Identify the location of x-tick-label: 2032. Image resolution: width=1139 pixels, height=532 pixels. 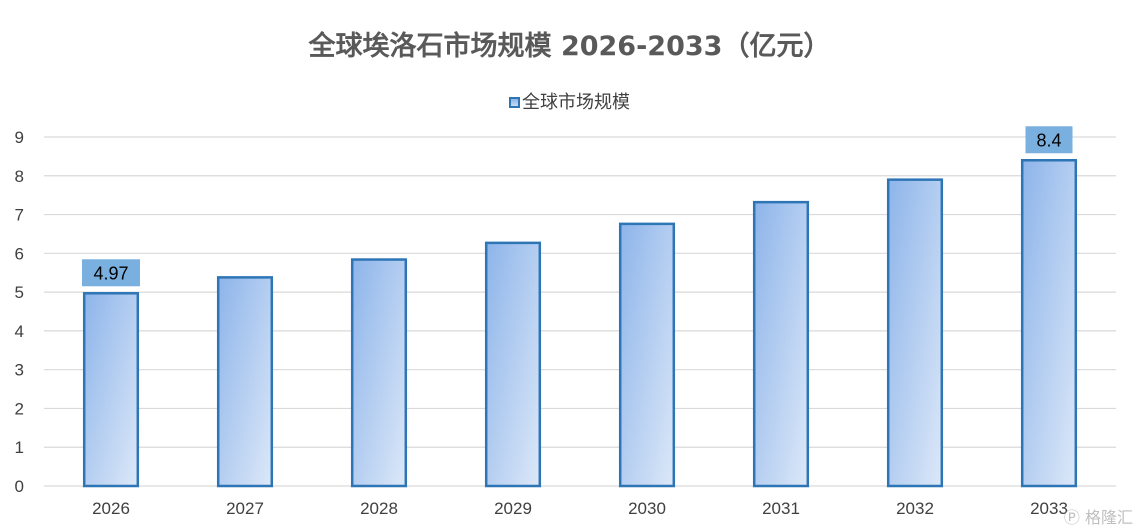
(915, 508).